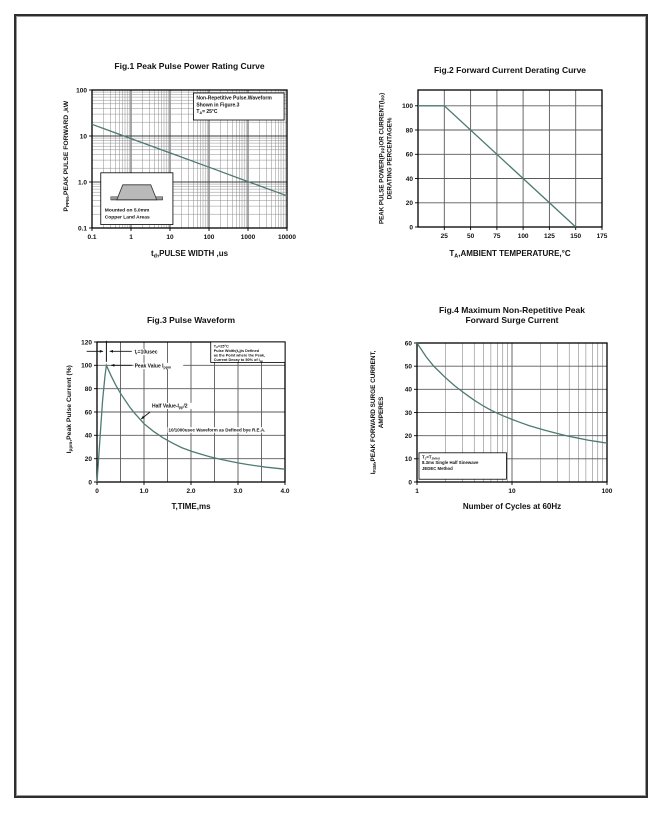 This screenshot has width=666, height=814. What do you see at coordinates (407, 106) in the screenshot?
I see `fig2-gfx: 100` at bounding box center [407, 106].